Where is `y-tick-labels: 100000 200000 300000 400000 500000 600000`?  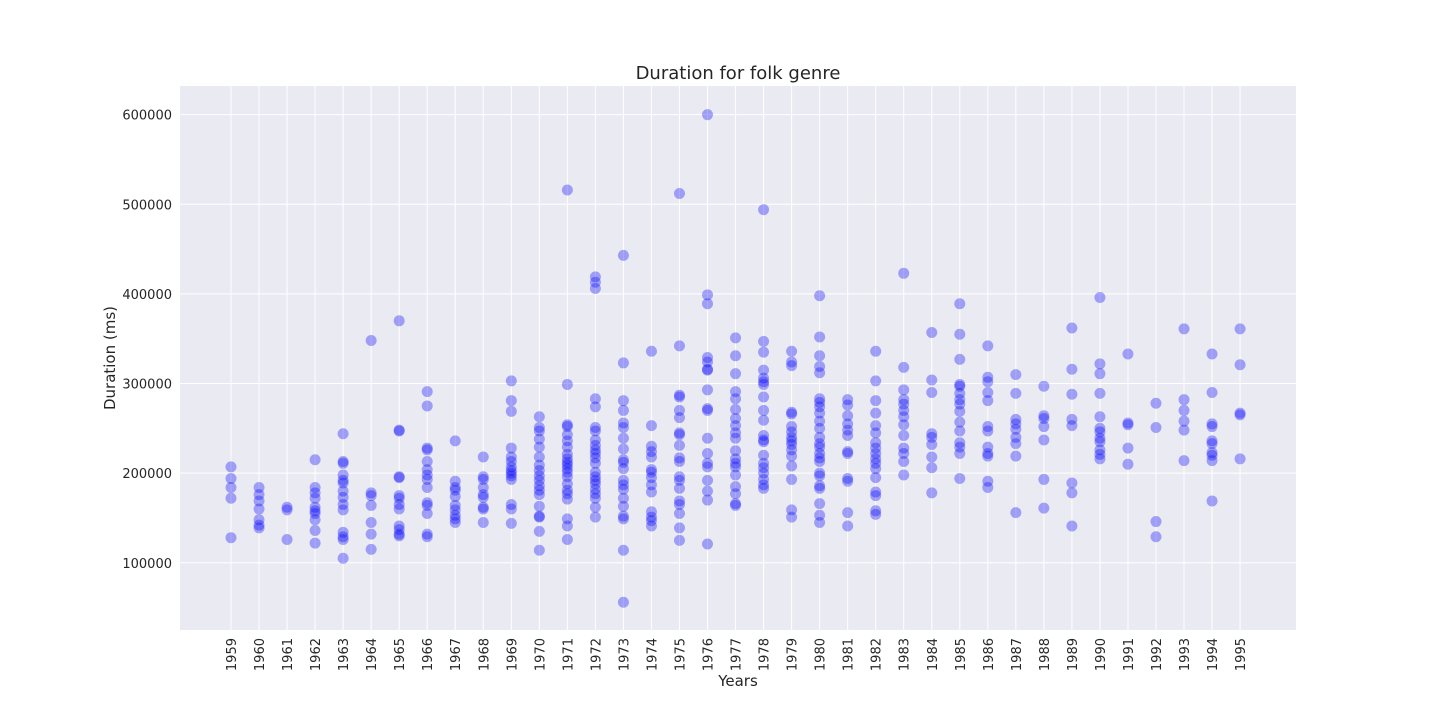 y-tick-labels: 100000 200000 300000 400000 500000 600000 is located at coordinates (147, 340).